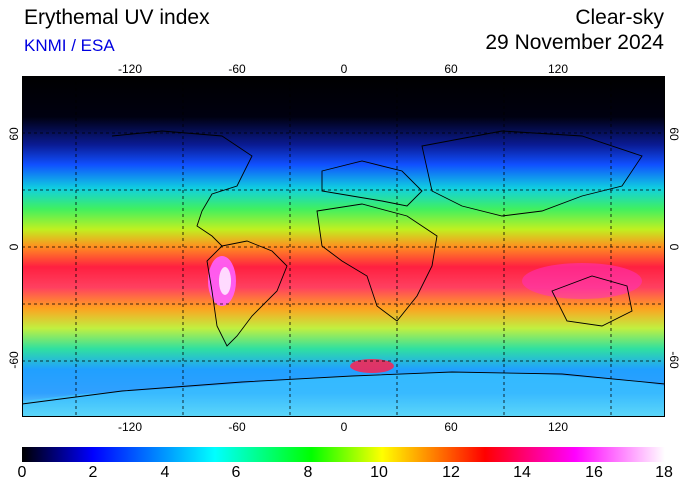 The height and width of the screenshot is (490, 688). What do you see at coordinates (182, 188) in the screenshot?
I see `coast-north-america` at bounding box center [182, 188].